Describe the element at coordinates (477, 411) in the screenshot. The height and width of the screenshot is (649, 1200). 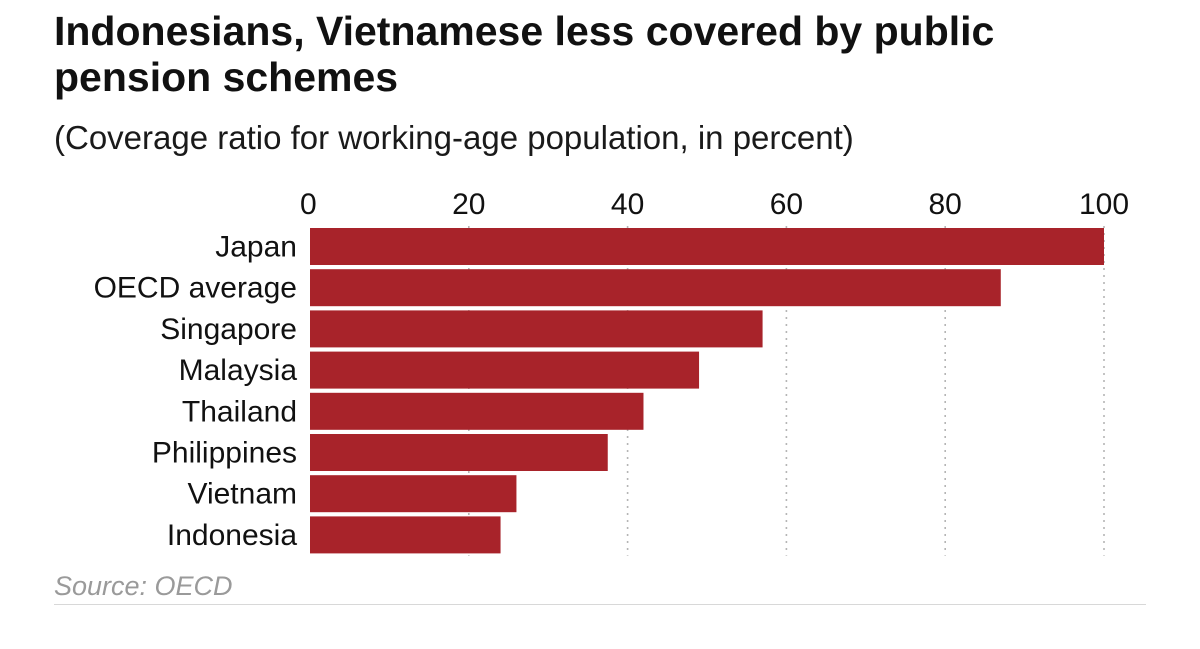
I see `bar-thailand` at that location.